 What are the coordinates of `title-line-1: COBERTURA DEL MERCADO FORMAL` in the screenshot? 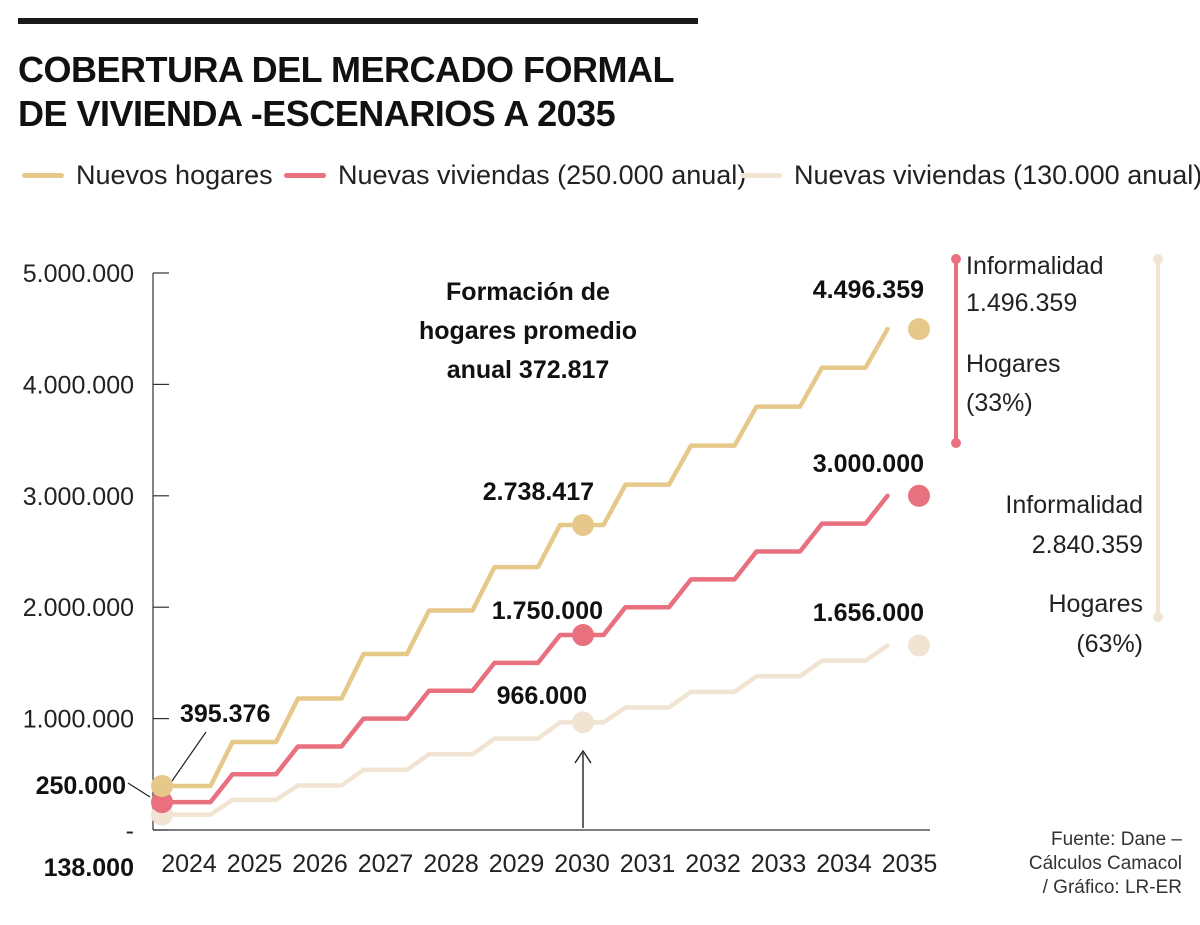 It's located at (346, 69).